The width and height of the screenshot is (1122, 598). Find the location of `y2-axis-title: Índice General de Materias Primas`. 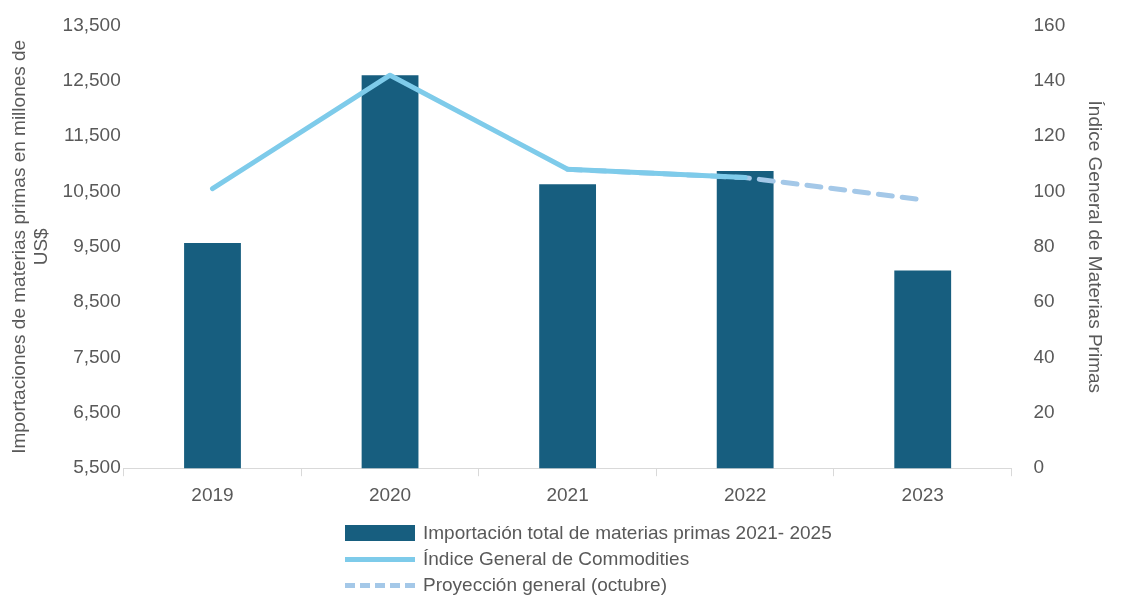

y2-axis-title: Índice General de Materias Primas is located at coordinates (1096, 247).